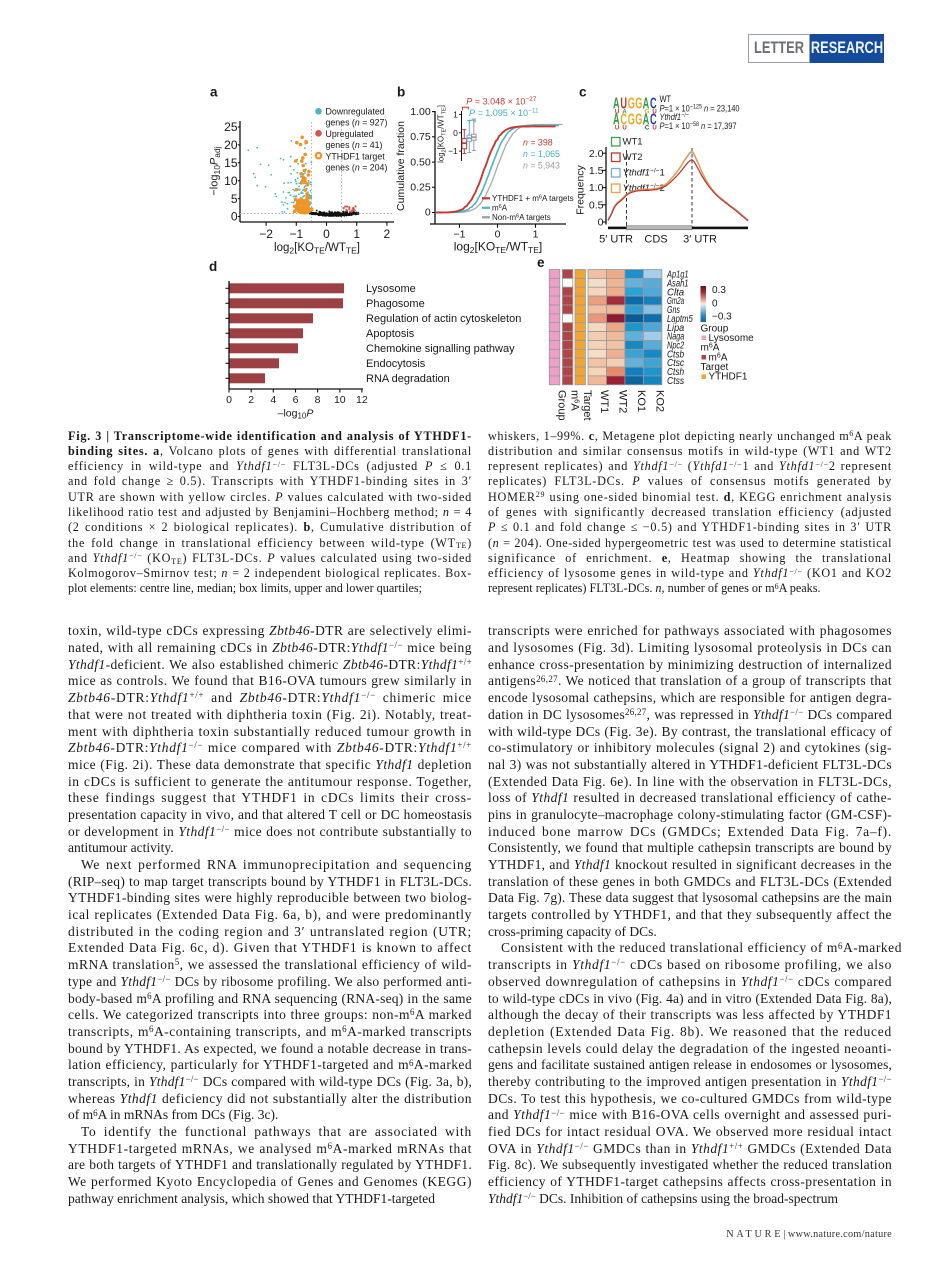 This screenshot has height=1263, width=950. Describe the element at coordinates (596, 154) in the screenshot. I see `svg-text: 2.0` at that location.